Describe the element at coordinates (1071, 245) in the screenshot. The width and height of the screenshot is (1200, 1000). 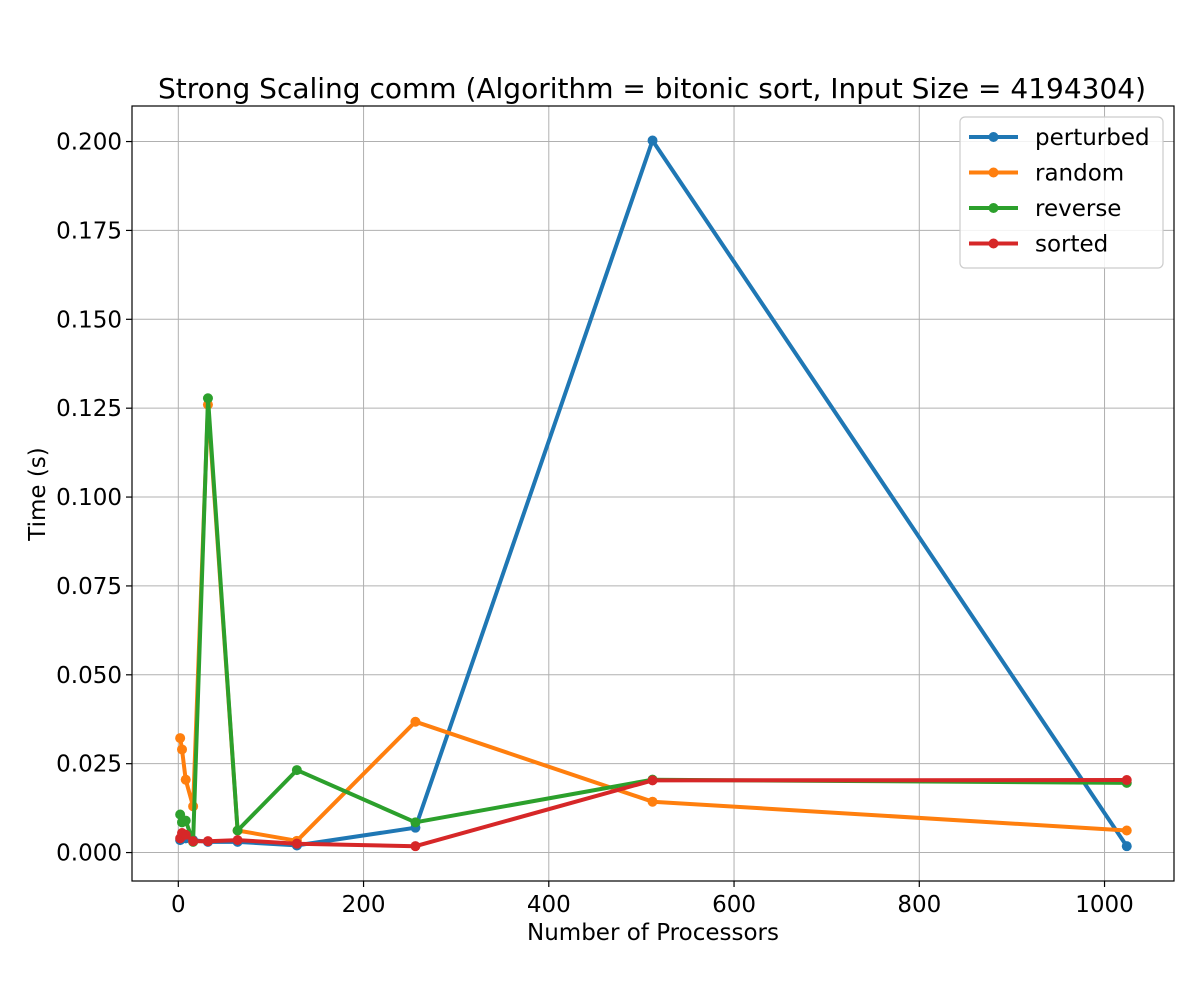
I see `legend-label: sorted` at that location.